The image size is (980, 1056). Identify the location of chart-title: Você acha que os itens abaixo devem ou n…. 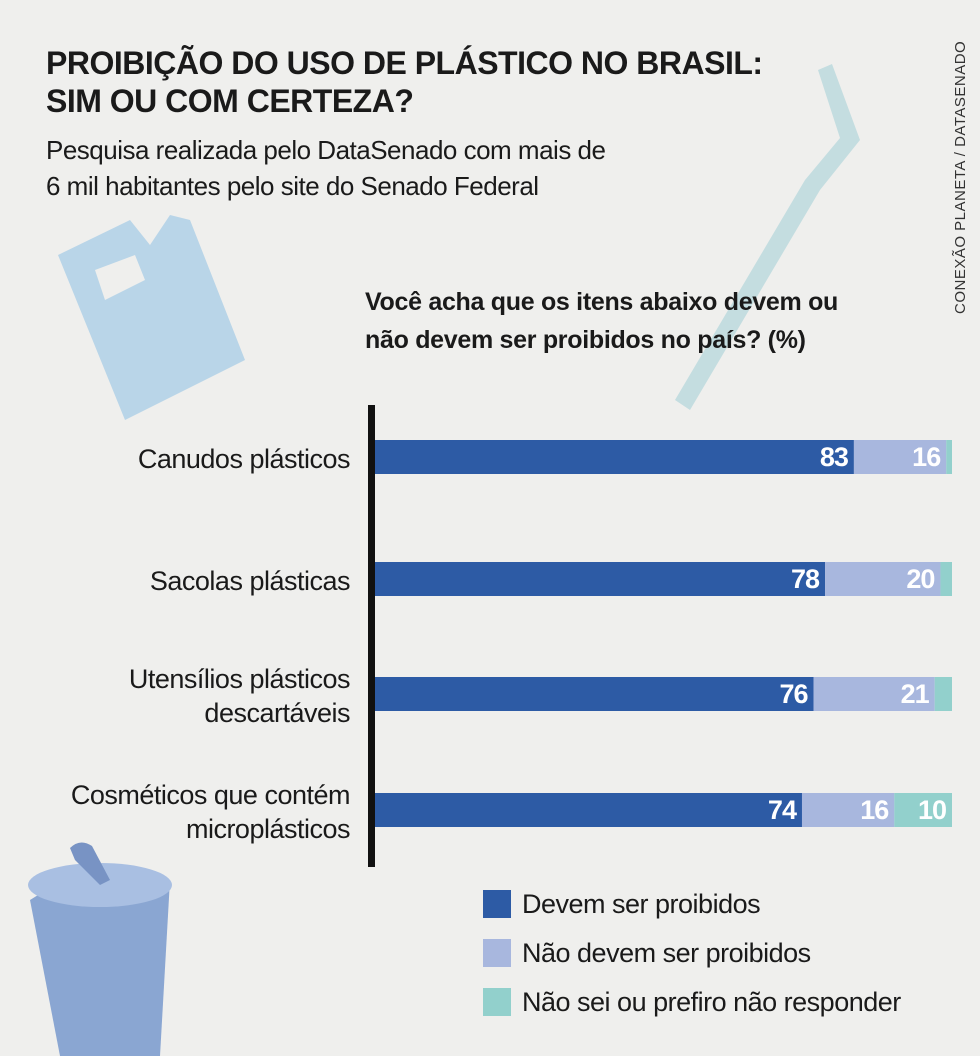
(602, 321).